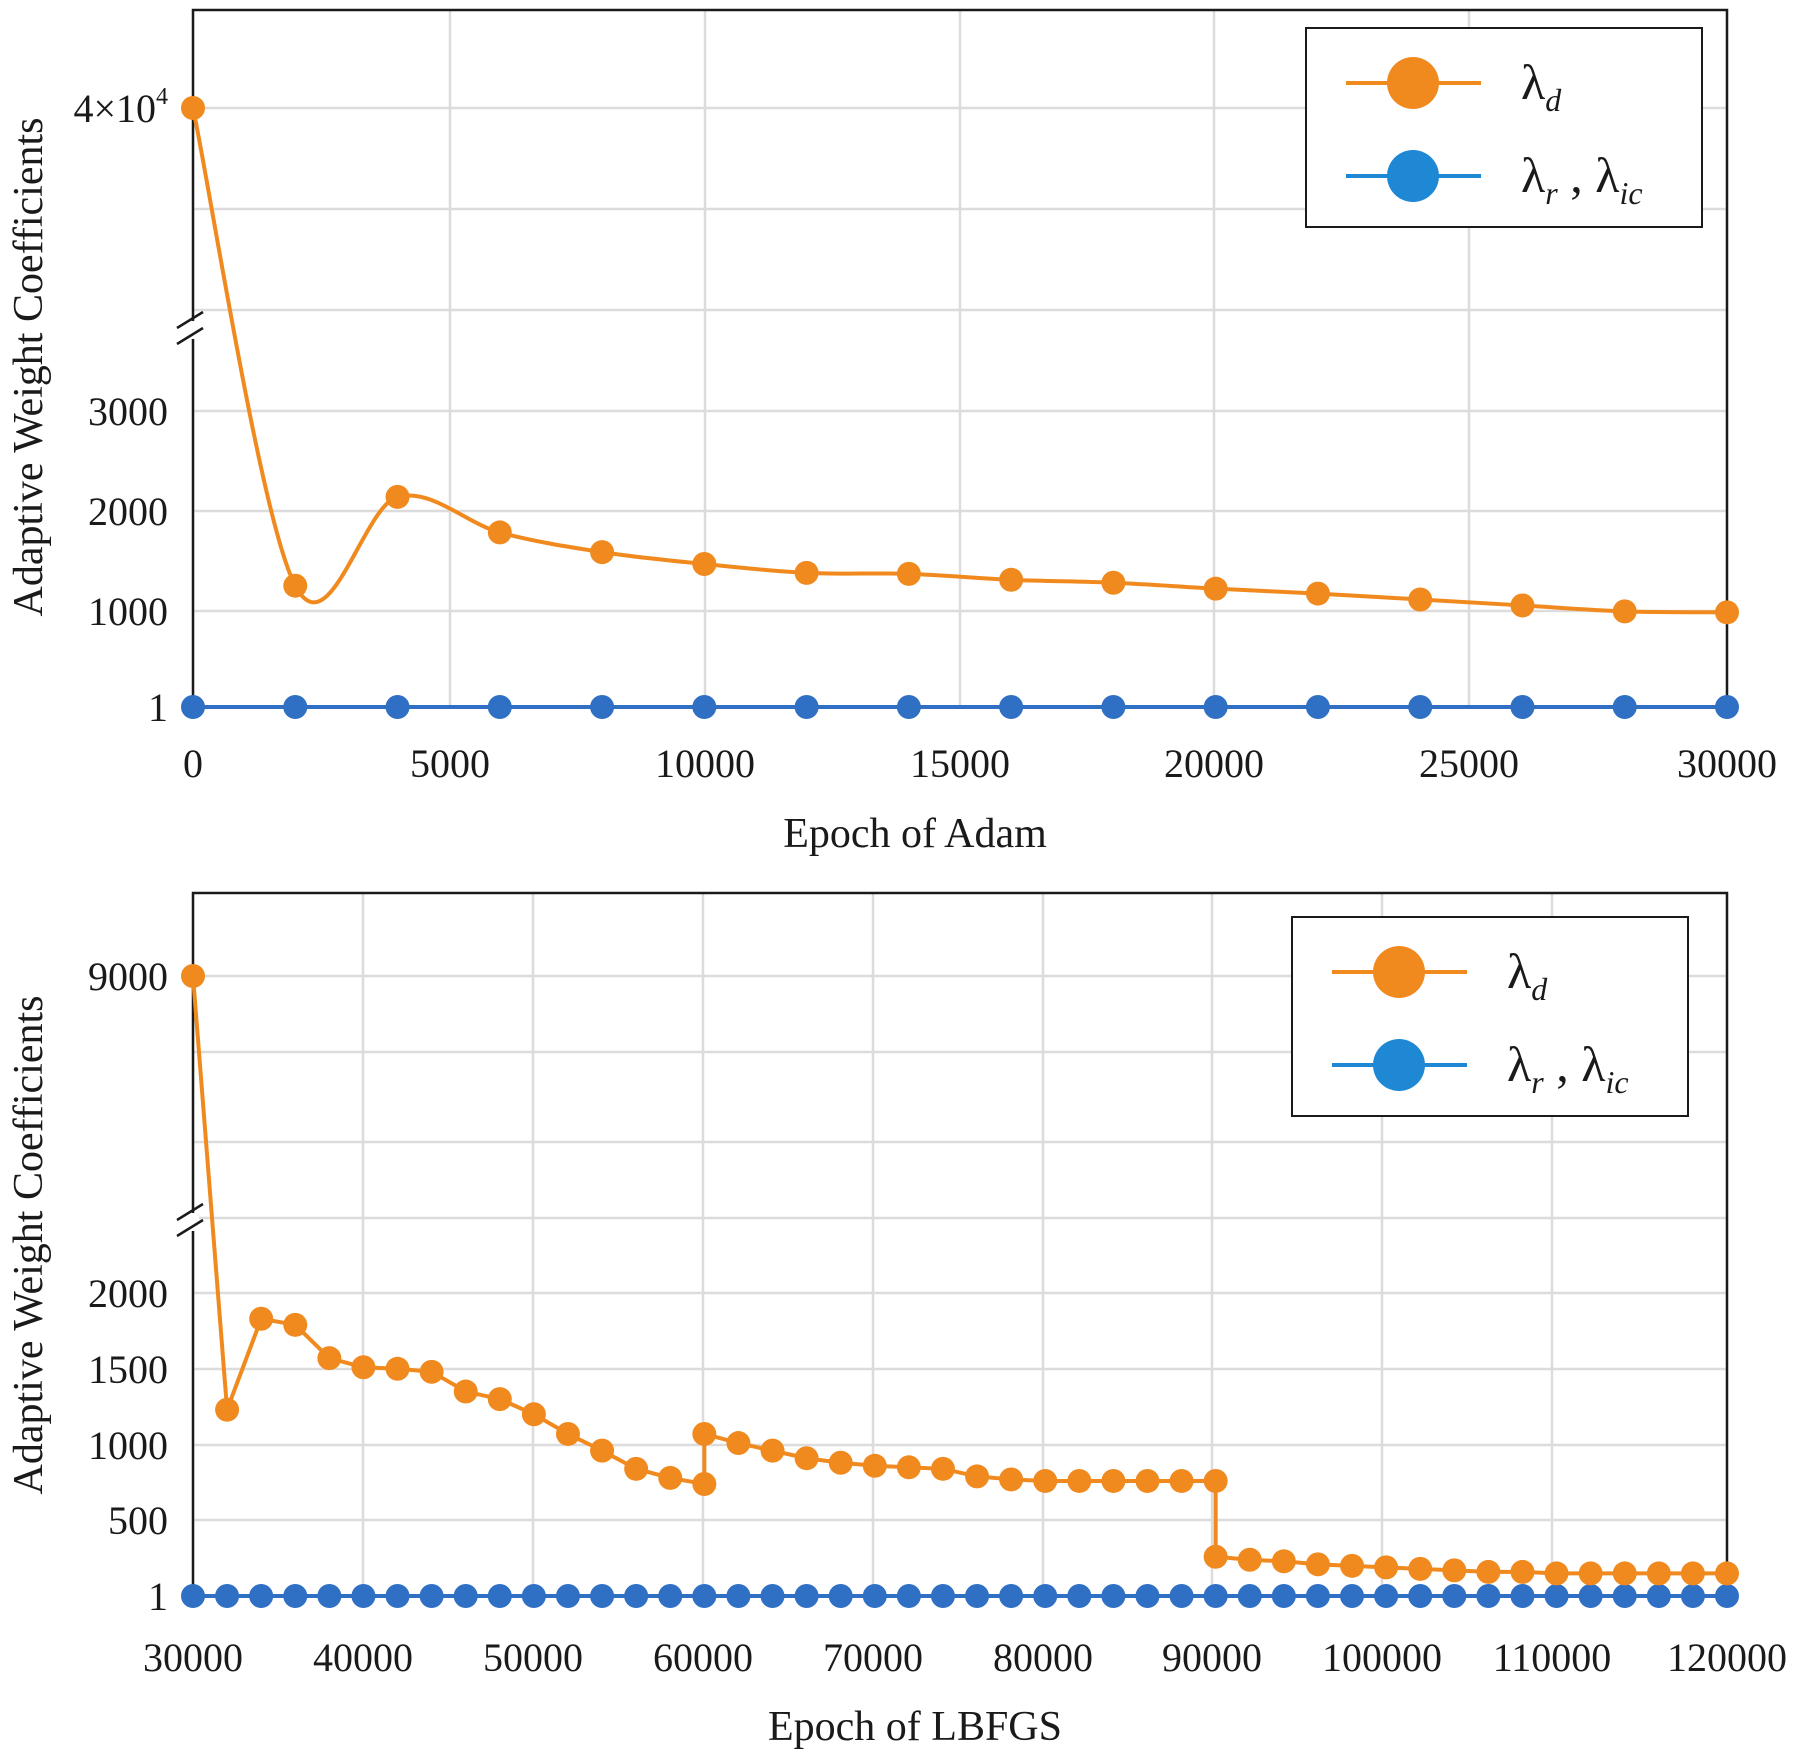 This screenshot has width=1815, height=1758. I want to click on x-tick-label: 60000, so click(703, 1657).